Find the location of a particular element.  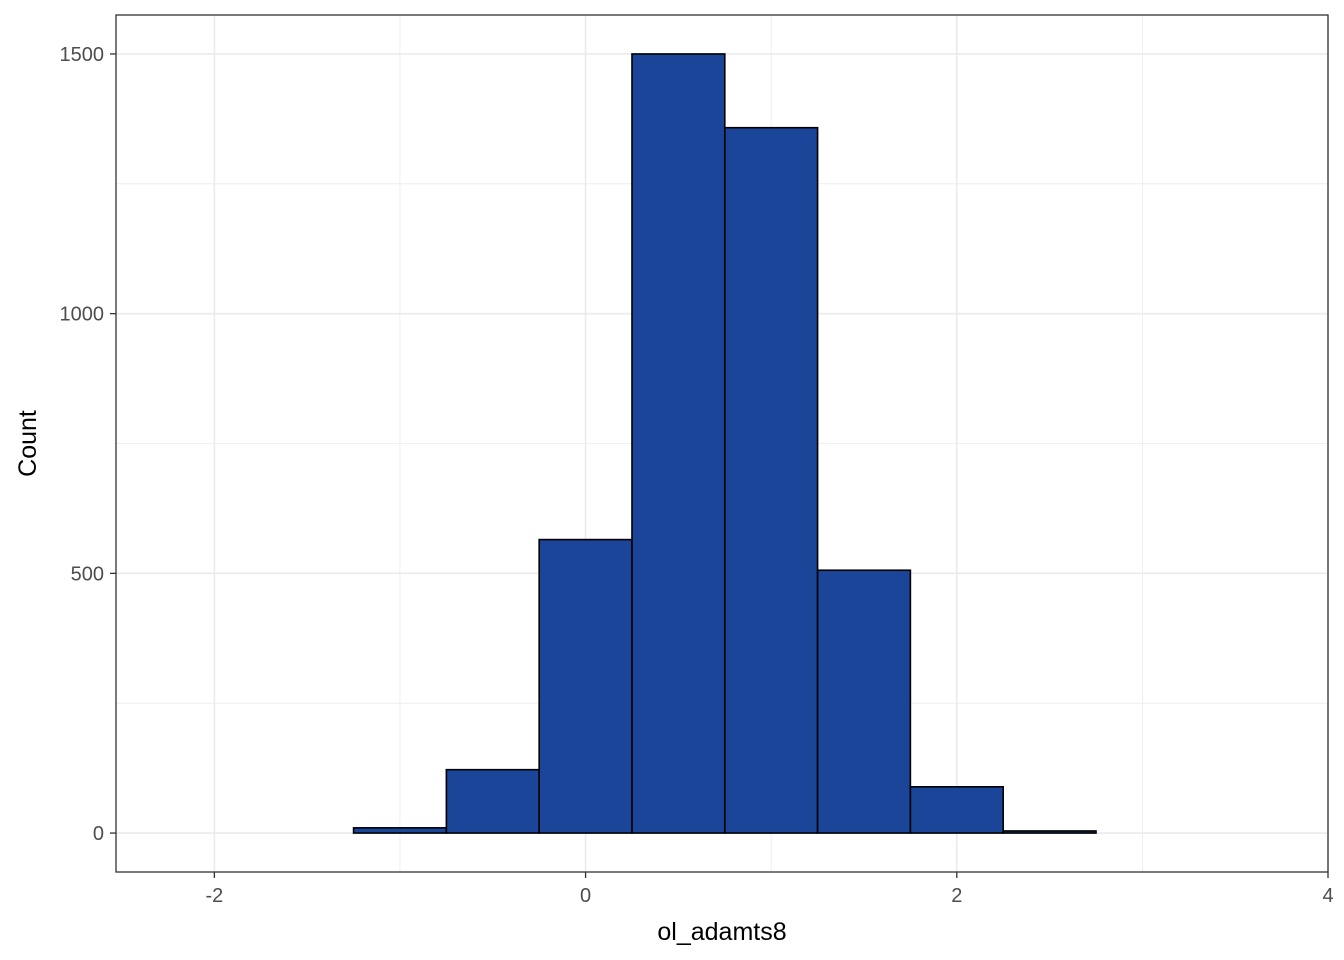

y-tick-label: 1500 is located at coordinates (82, 55).